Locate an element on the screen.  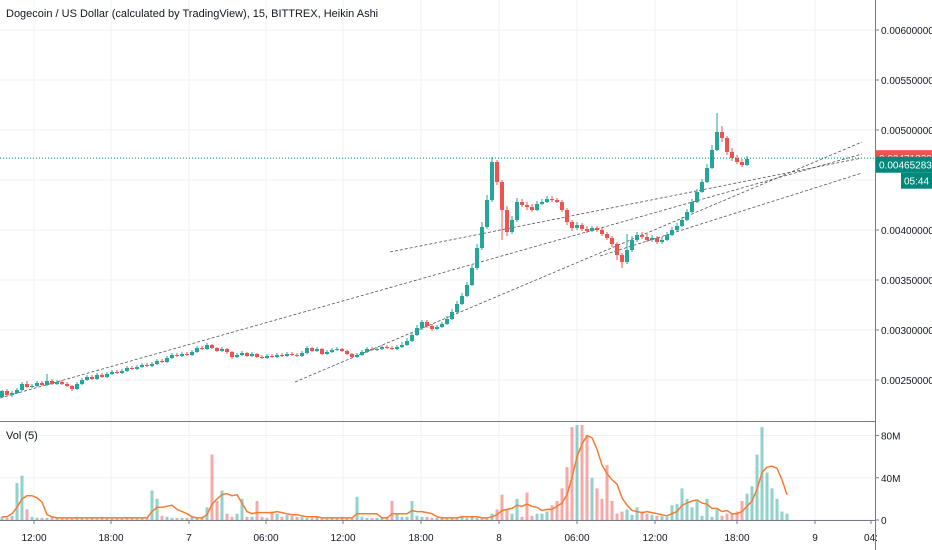
trend-line is located at coordinates (626, 205).